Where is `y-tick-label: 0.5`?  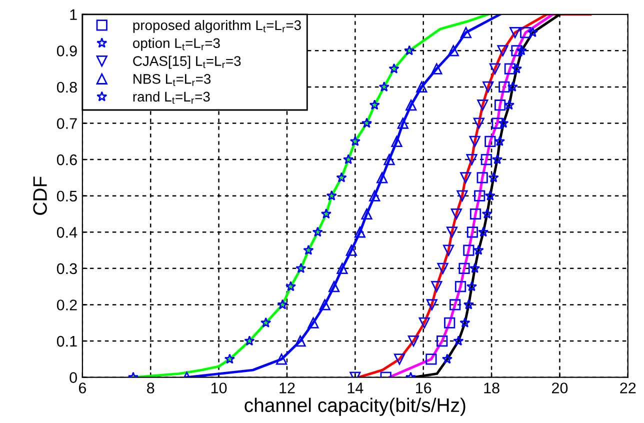 y-tick-label: 0.5 is located at coordinates (66, 196).